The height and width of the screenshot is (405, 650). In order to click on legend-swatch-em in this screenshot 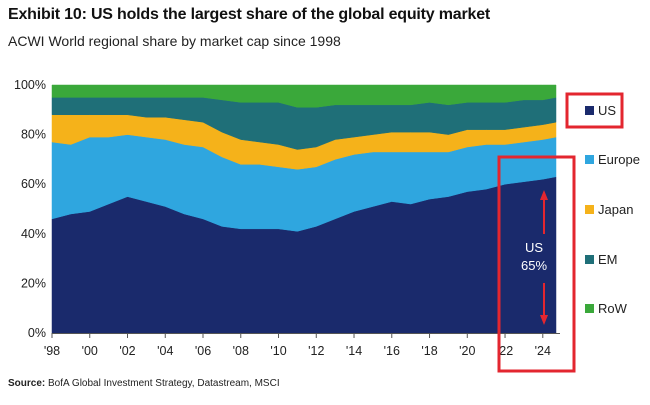, I will do `click(589, 259)`.